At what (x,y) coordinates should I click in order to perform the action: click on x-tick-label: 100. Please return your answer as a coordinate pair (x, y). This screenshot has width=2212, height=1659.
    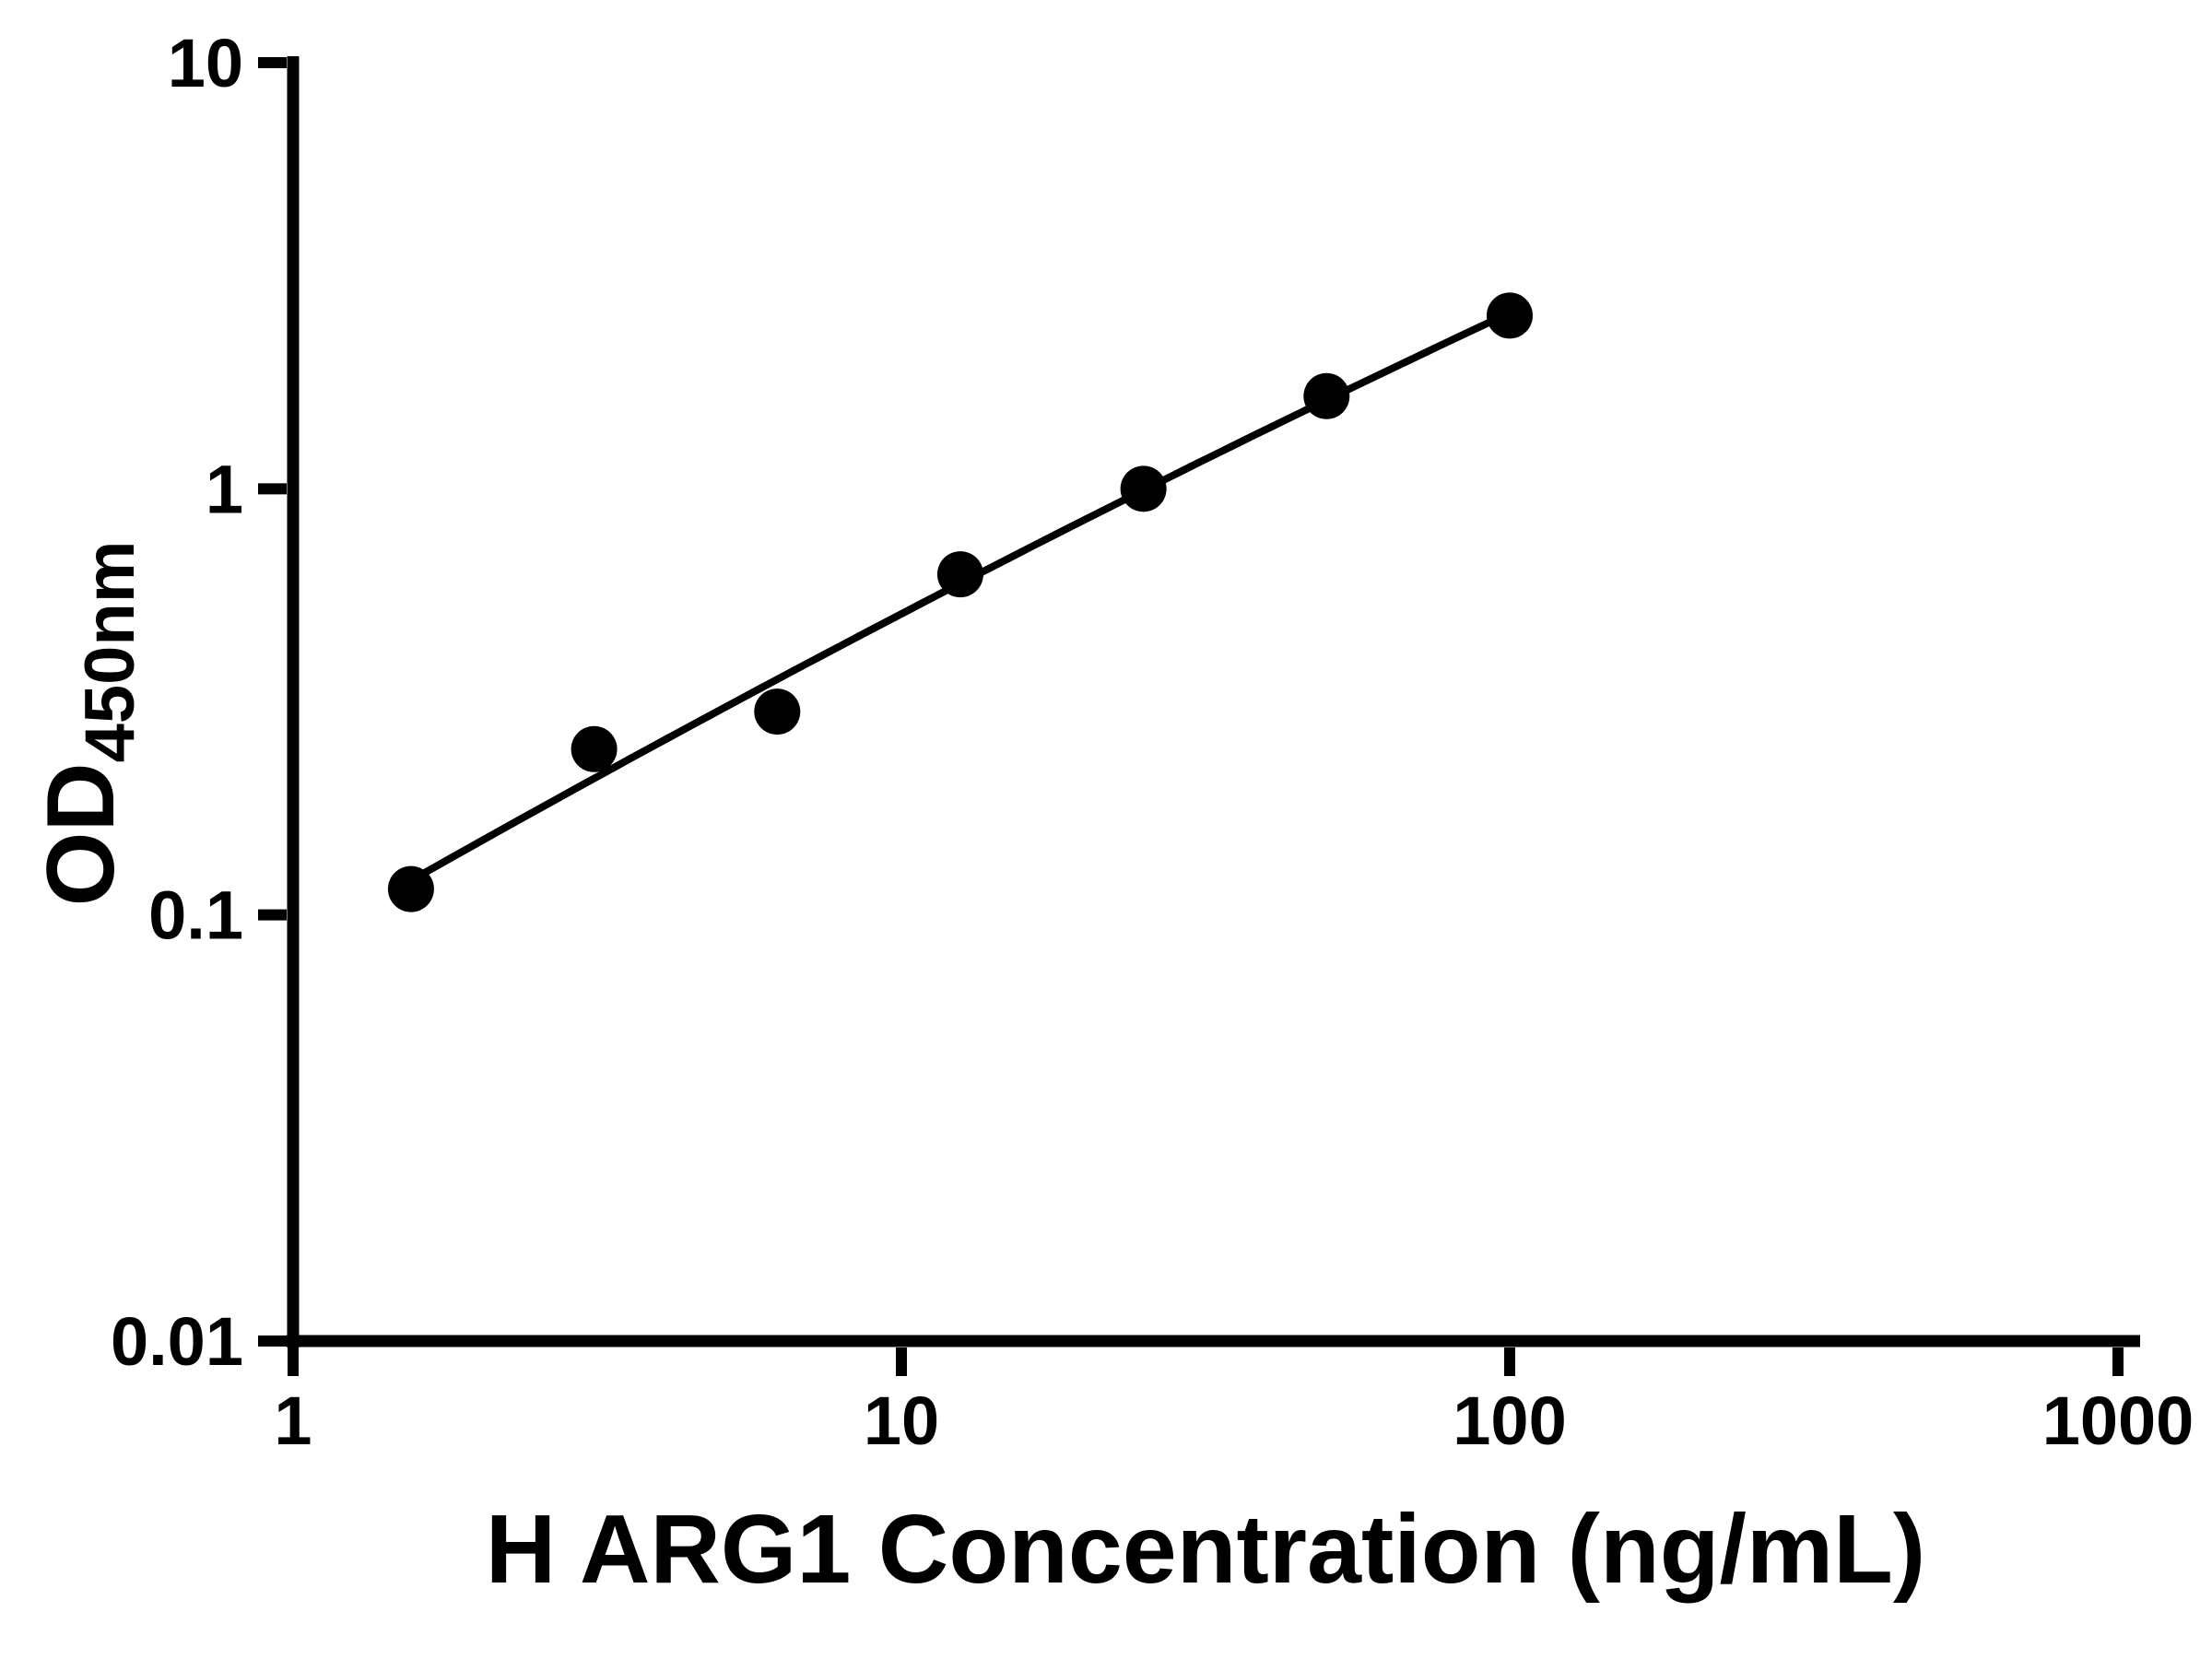
    Looking at the image, I should click on (1509, 1420).